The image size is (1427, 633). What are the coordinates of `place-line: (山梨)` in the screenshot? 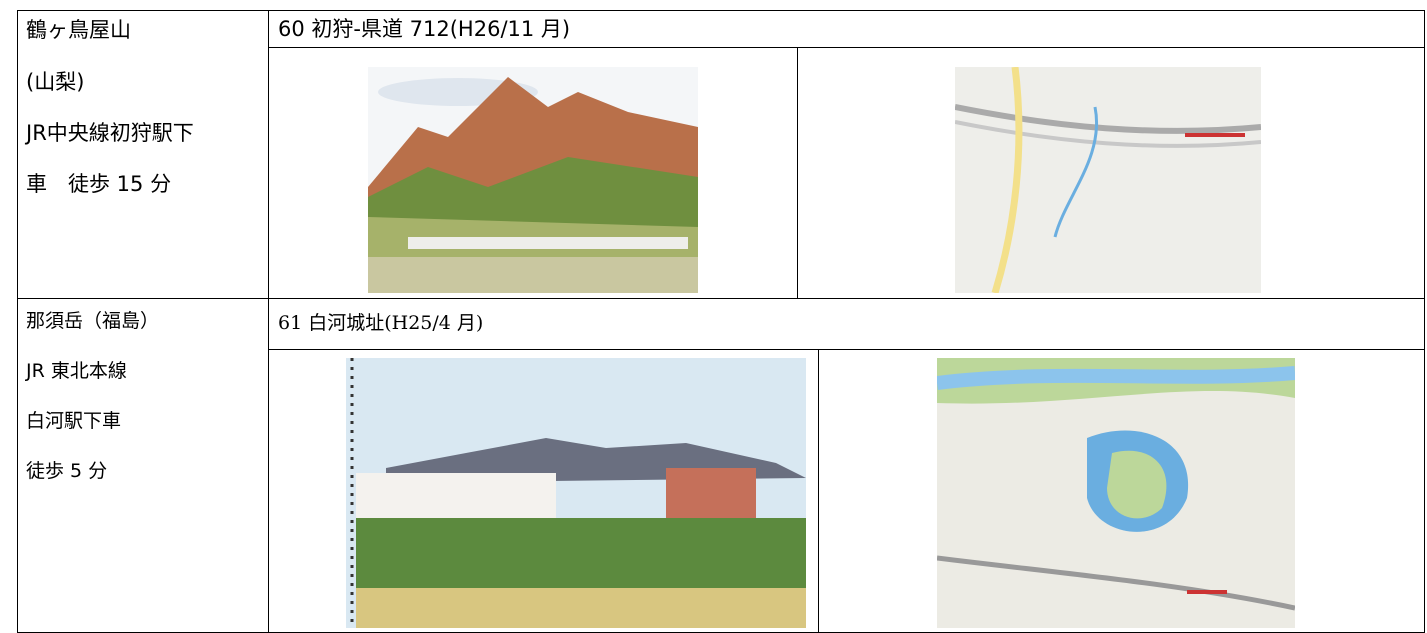 It's located at (55, 82).